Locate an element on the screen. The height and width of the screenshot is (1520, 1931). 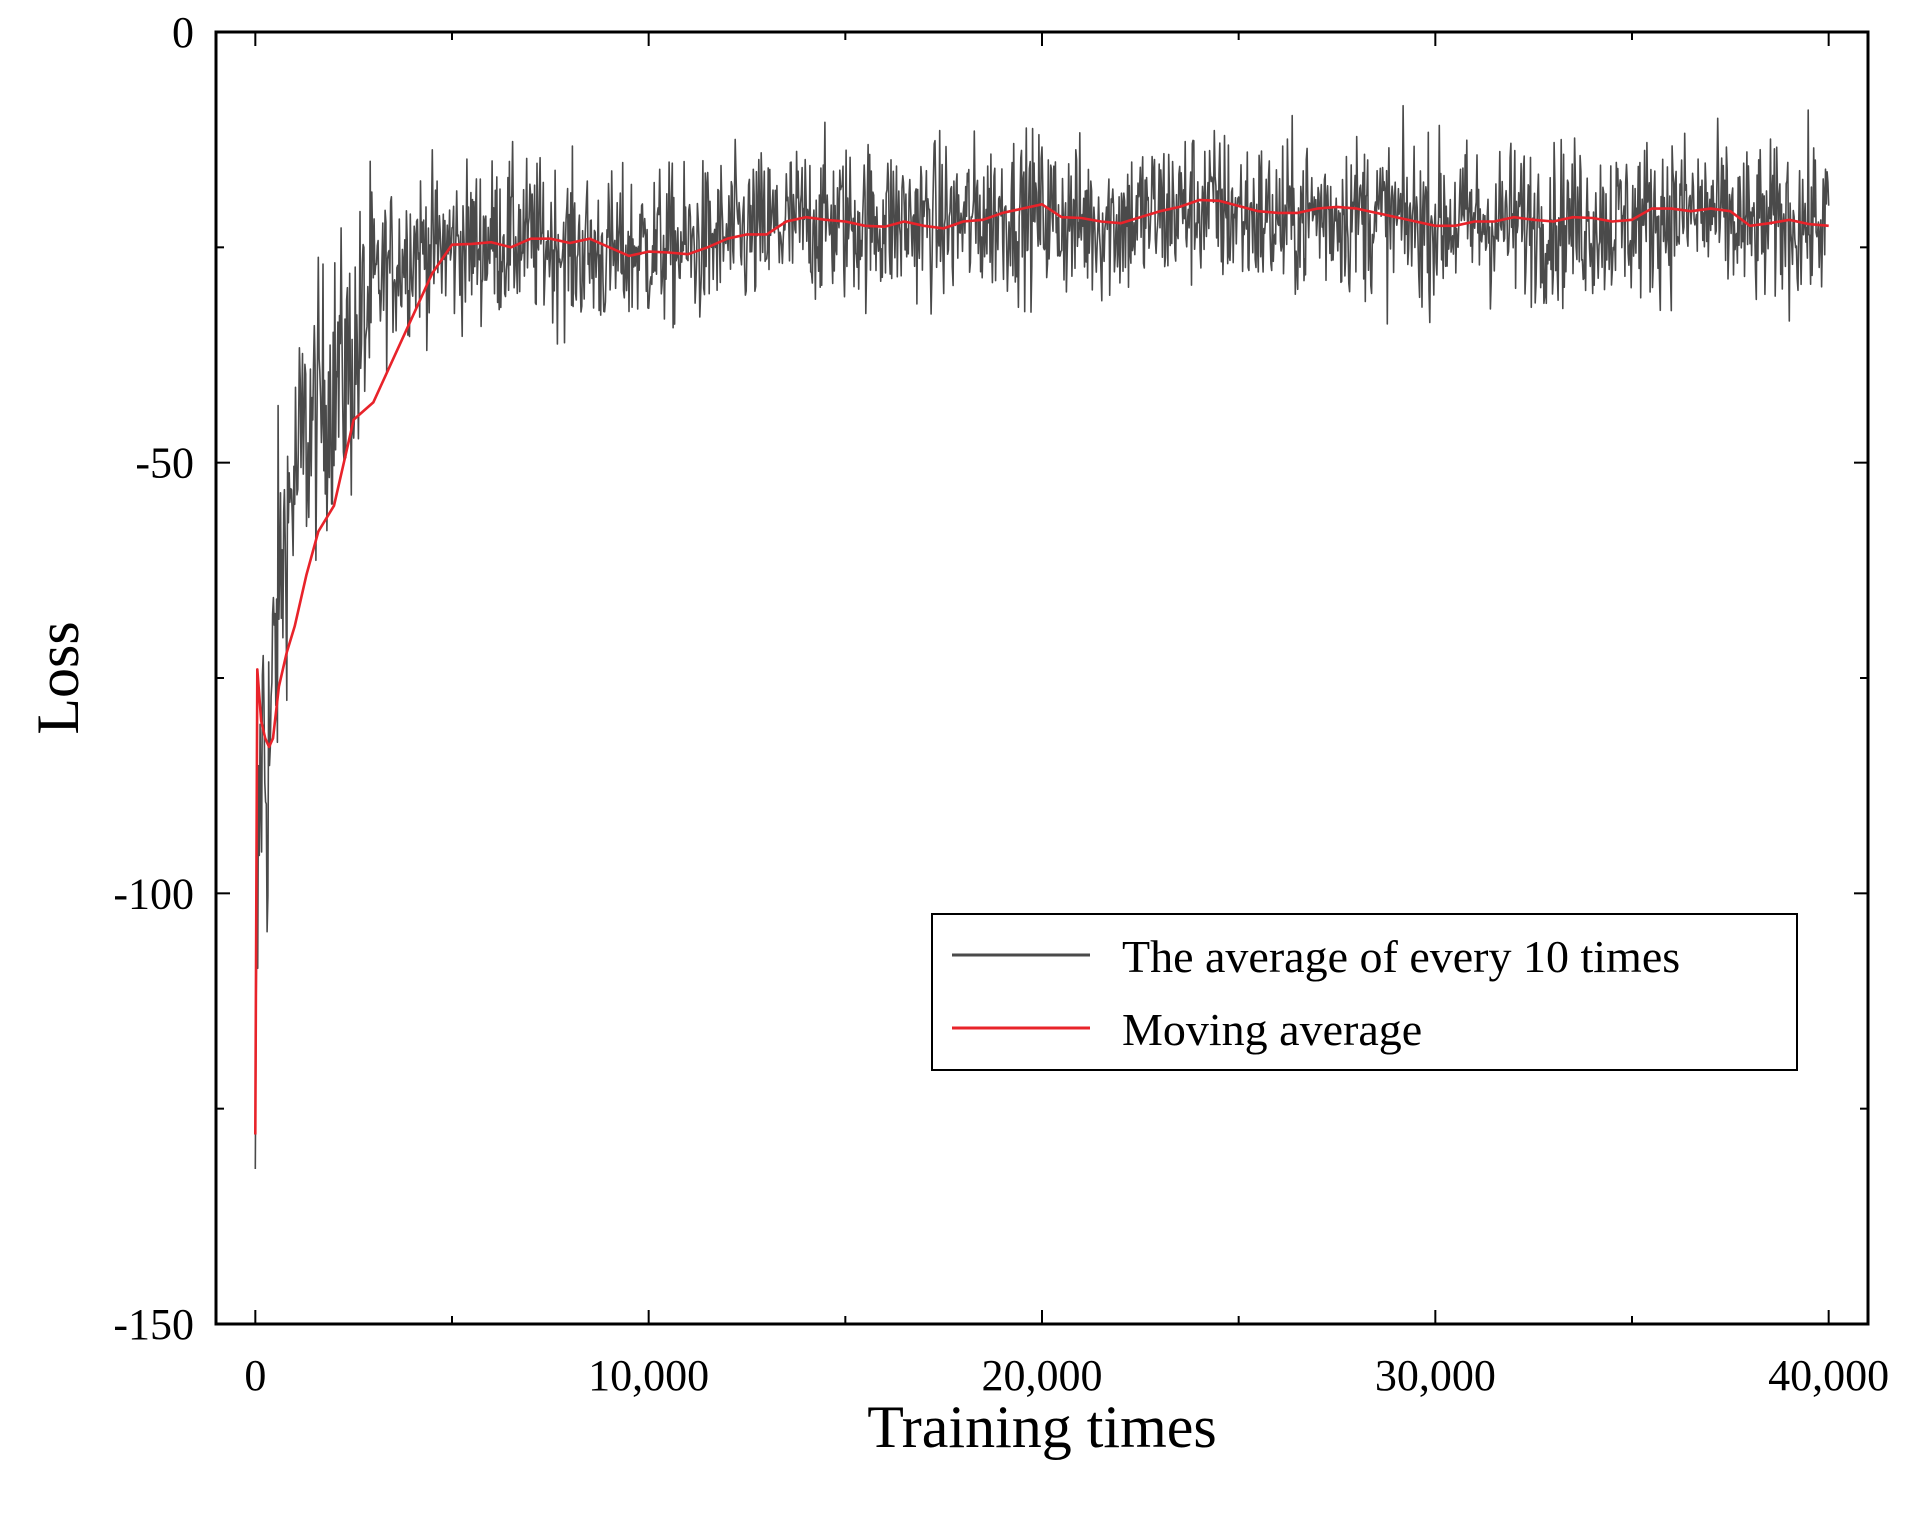
x-tick-label: 20,000 is located at coordinates (1042, 1375).